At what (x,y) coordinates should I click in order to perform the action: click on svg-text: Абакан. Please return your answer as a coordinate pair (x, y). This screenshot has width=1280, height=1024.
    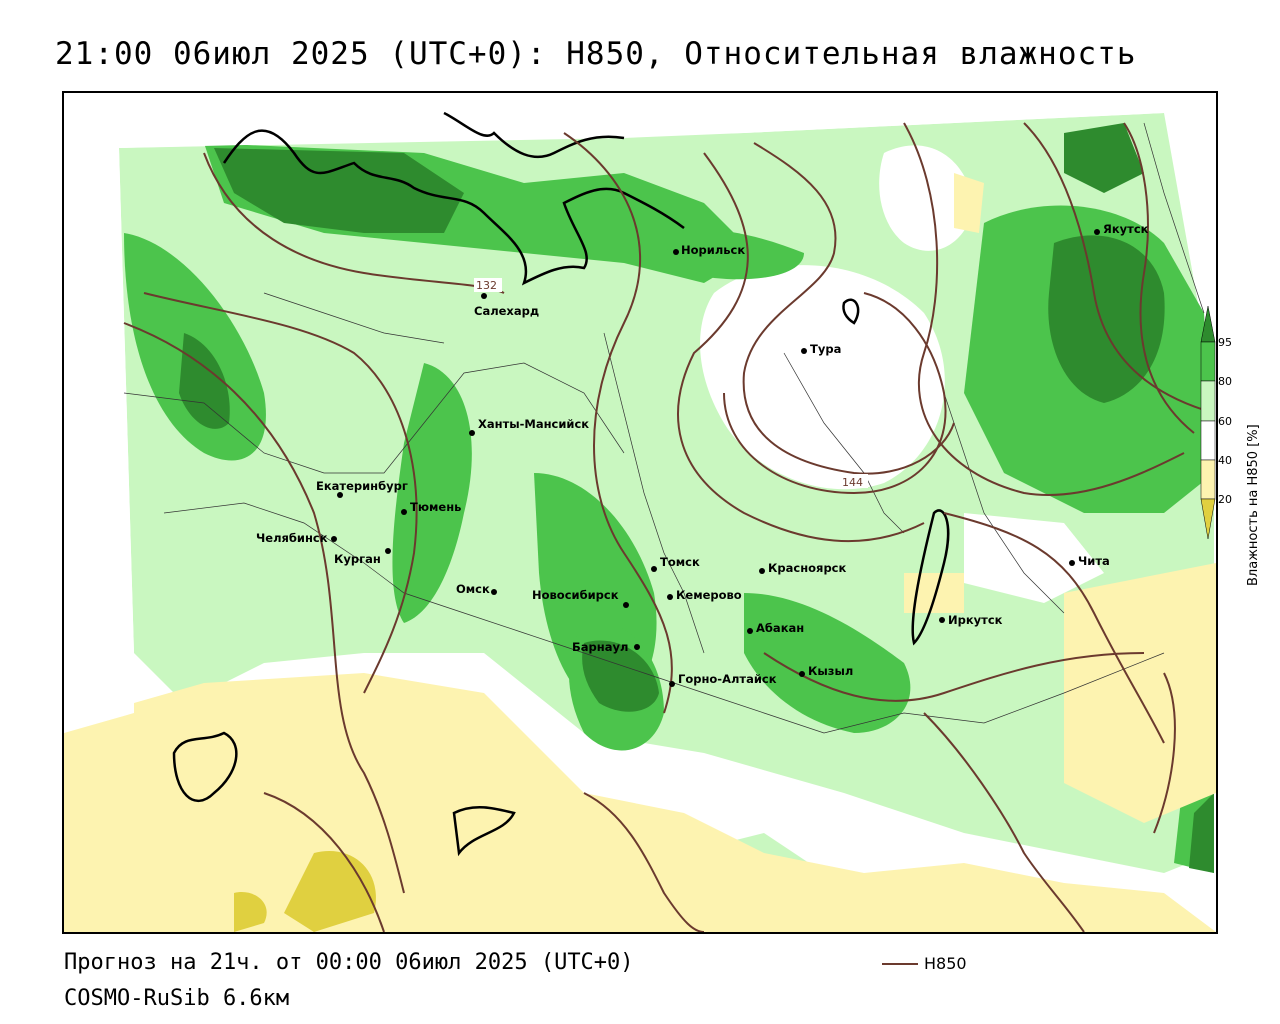
    Looking at the image, I should click on (780, 628).